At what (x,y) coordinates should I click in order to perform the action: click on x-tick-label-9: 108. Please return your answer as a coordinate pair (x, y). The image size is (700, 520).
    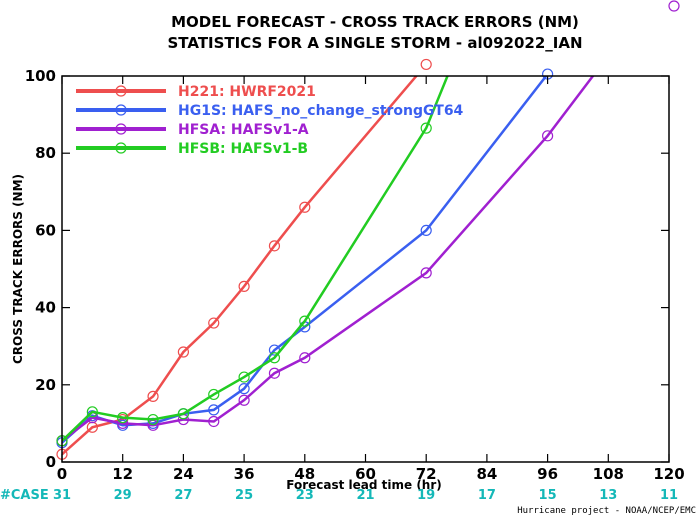
    Looking at the image, I should click on (608, 474).